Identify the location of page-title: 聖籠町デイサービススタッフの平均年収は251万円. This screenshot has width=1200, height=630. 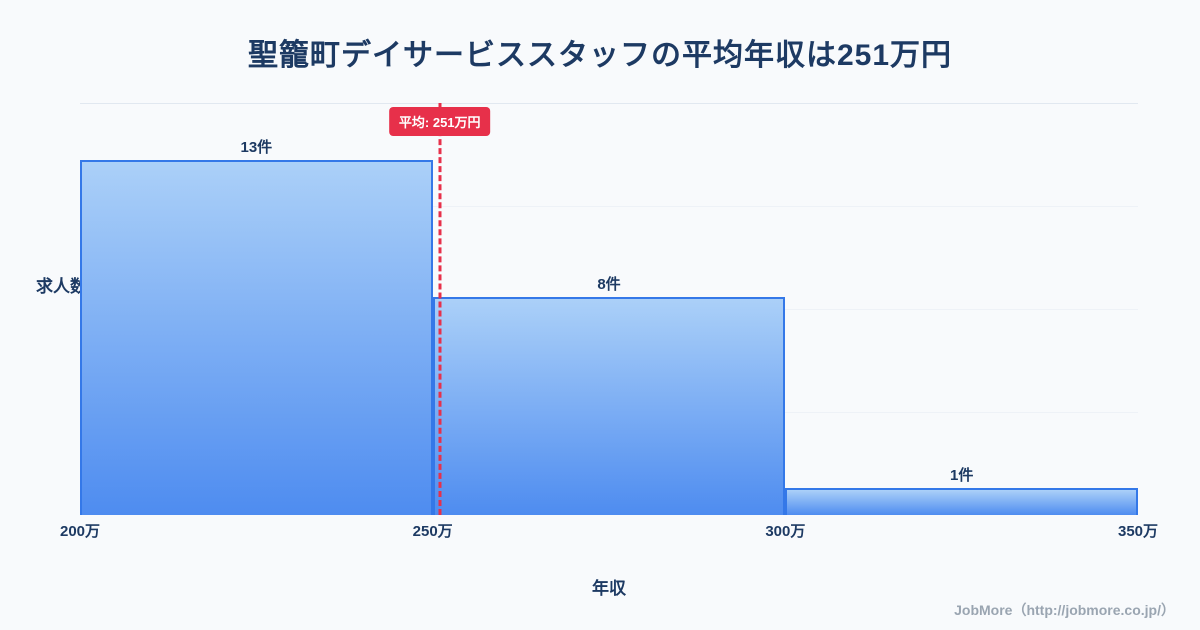
(600, 55).